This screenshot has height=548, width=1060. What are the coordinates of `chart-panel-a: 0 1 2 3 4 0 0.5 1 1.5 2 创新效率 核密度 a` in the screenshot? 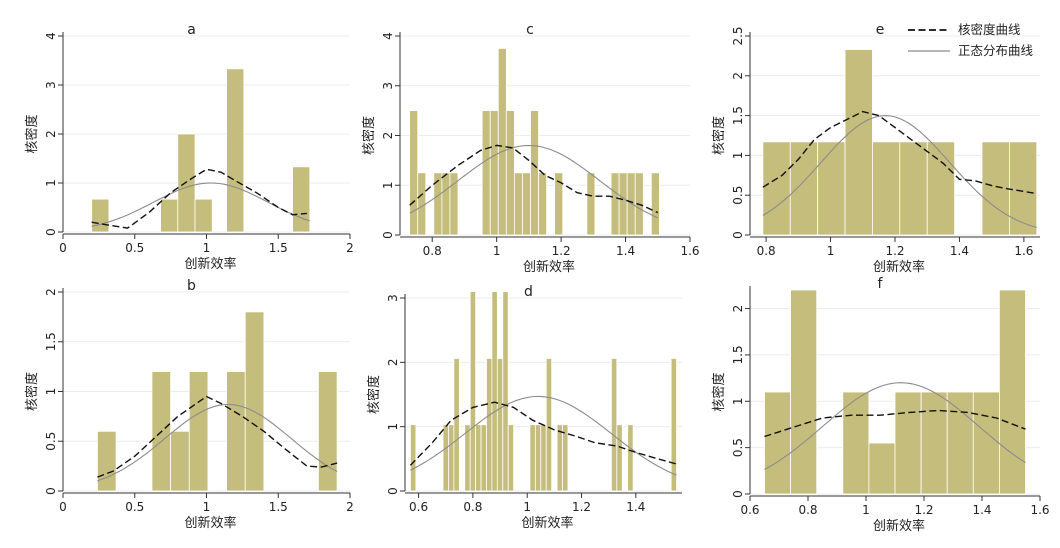 It's located at (189, 147).